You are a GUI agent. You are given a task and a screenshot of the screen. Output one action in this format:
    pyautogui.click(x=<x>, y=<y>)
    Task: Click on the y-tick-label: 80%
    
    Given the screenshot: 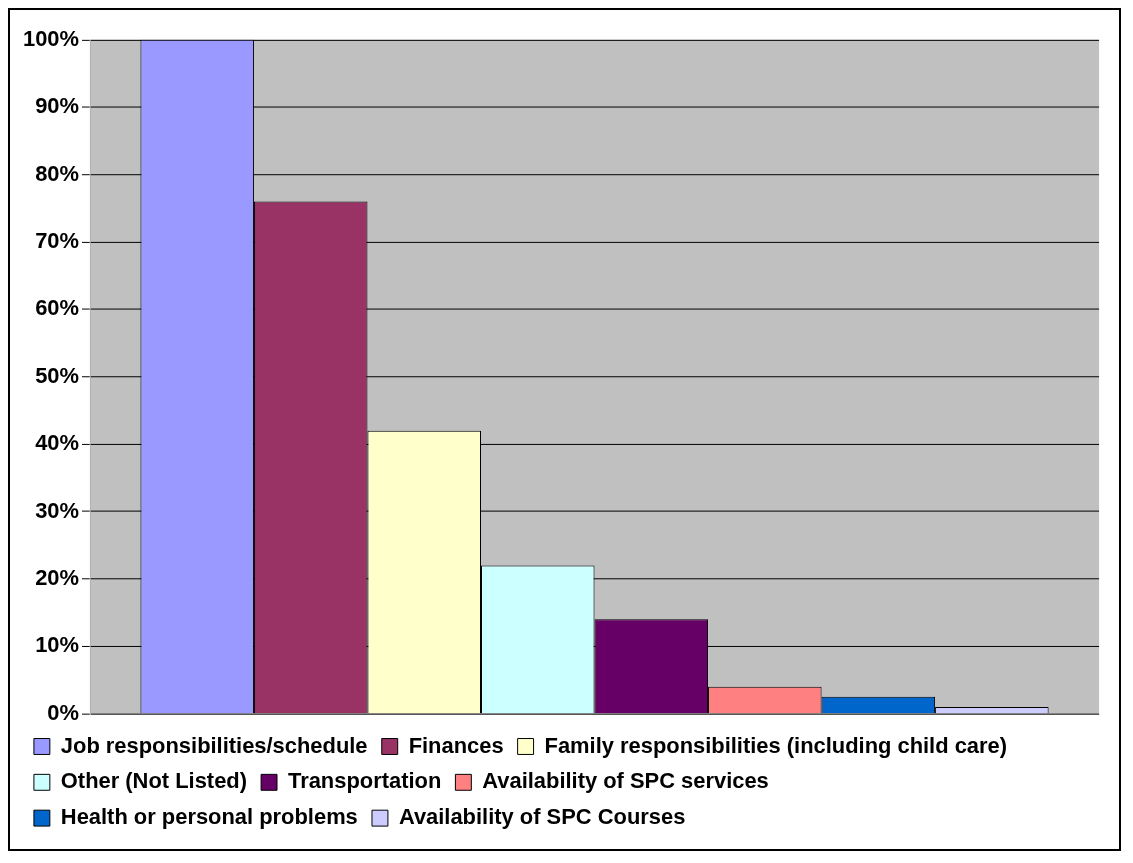 What is the action you would take?
    pyautogui.click(x=57, y=173)
    